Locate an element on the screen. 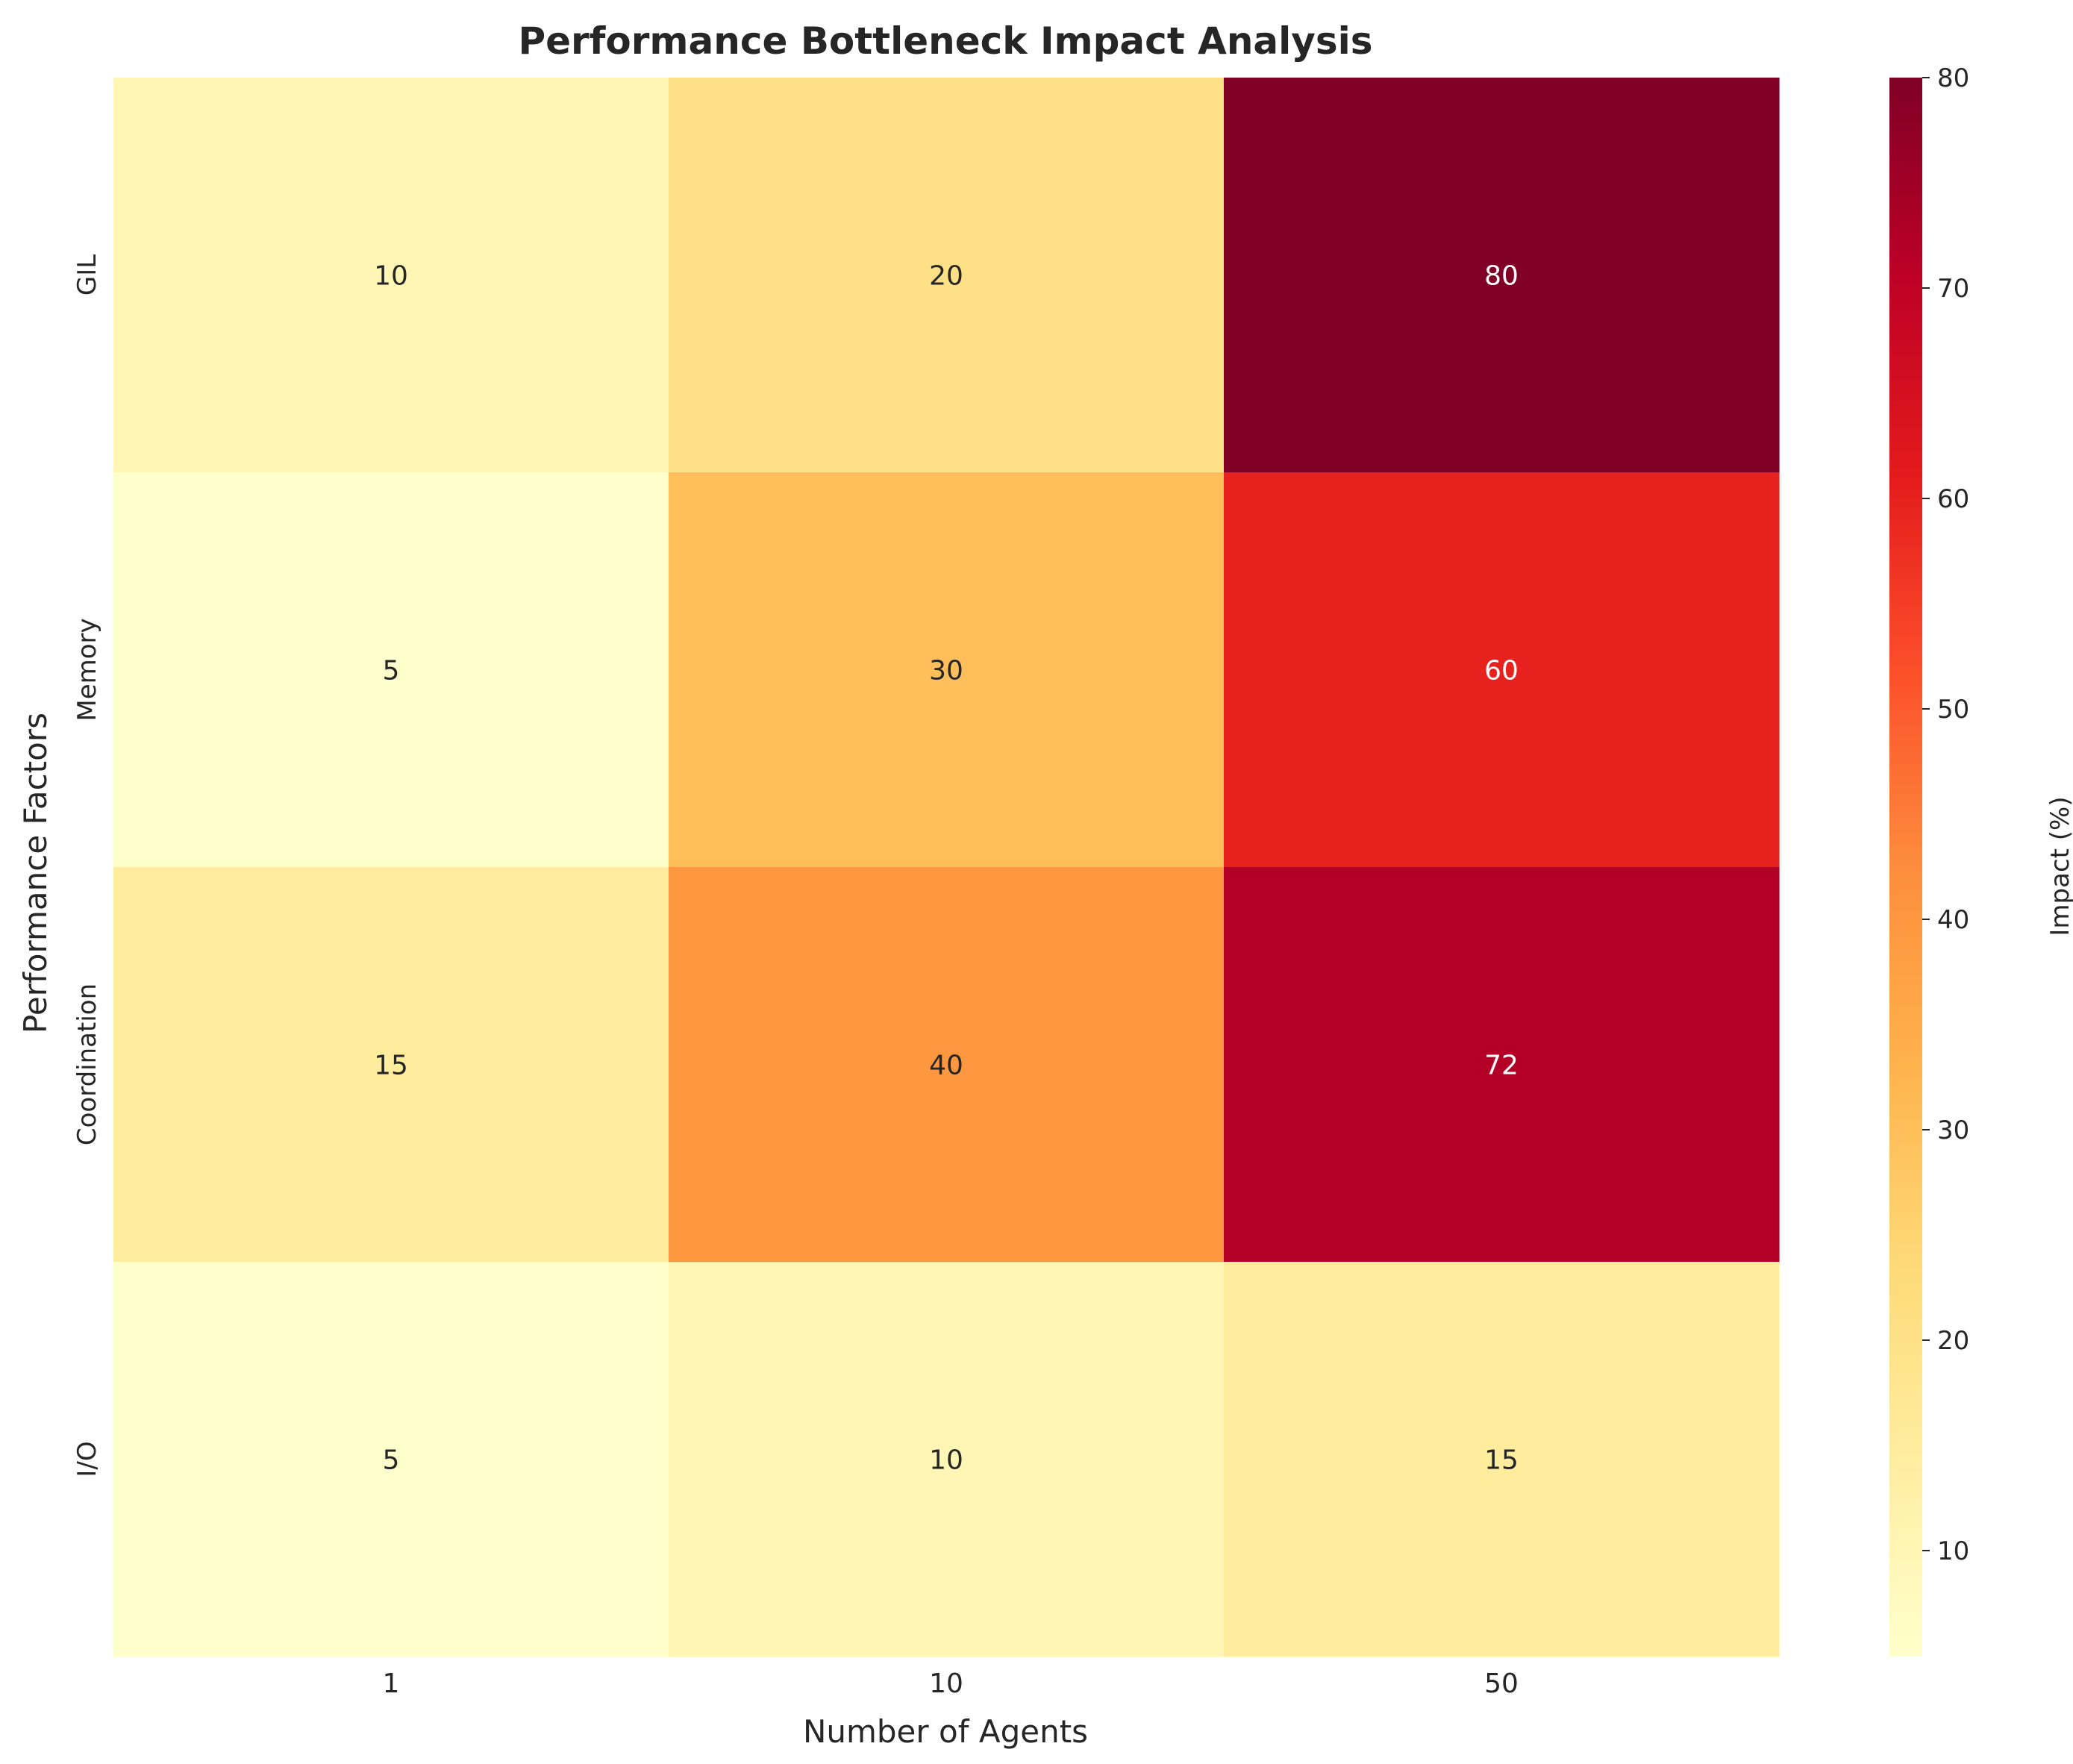 This screenshot has height=1764, width=2073. colorbar is located at coordinates (1905, 867).